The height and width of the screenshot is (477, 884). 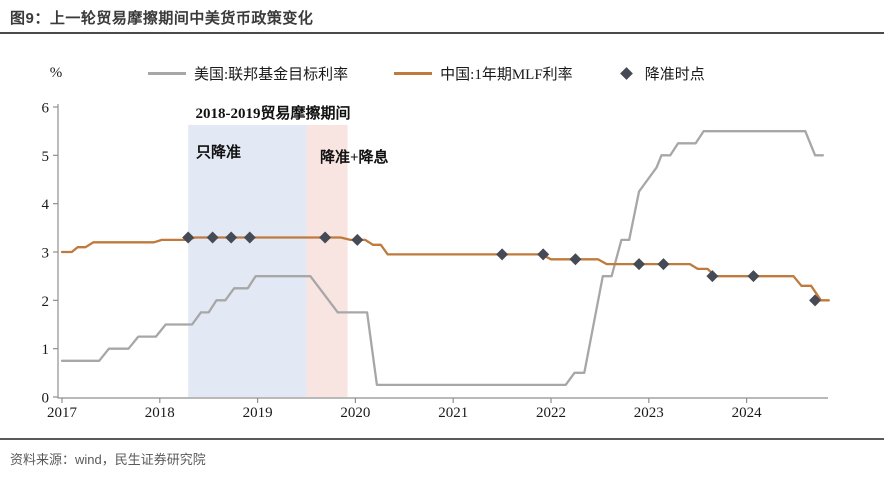 I want to click on y-tick-label: 5, so click(x=46, y=157).